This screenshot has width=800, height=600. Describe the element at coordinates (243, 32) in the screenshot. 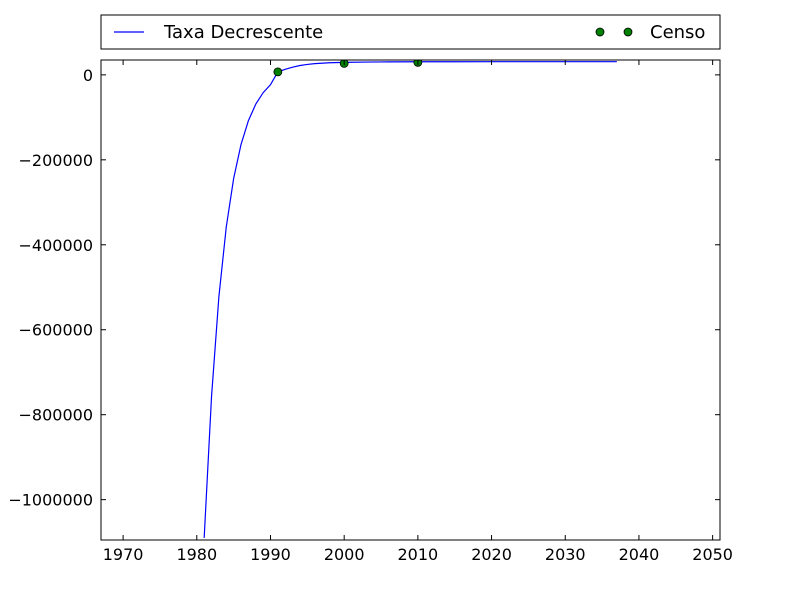

I see `legend-label-taxa-decrescente: Taxa Decrescente` at that location.